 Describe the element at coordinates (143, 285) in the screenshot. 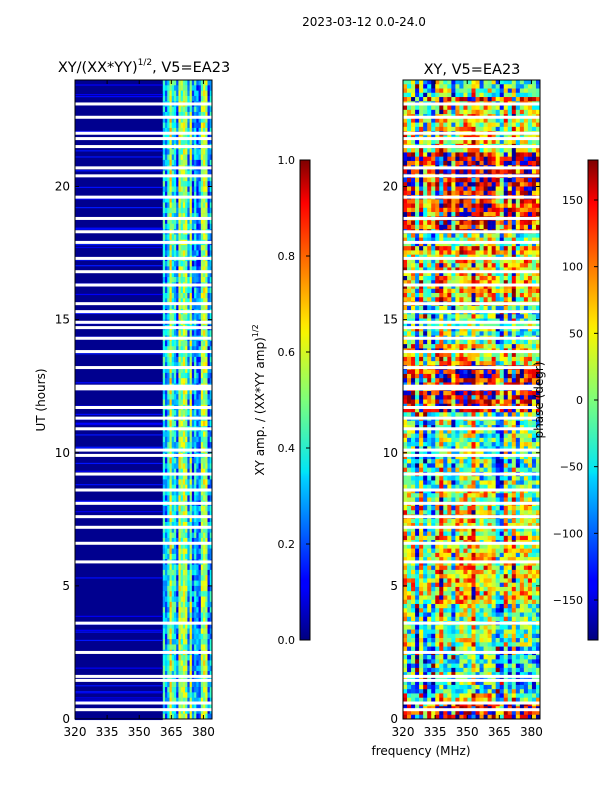

I see `amplitude-data-gap` at that location.